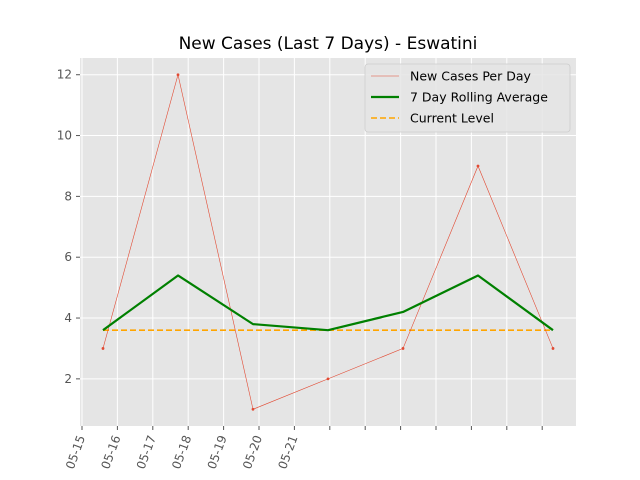  Describe the element at coordinates (181, 452) in the screenshot. I see `x-tick-label: 05-18` at that location.